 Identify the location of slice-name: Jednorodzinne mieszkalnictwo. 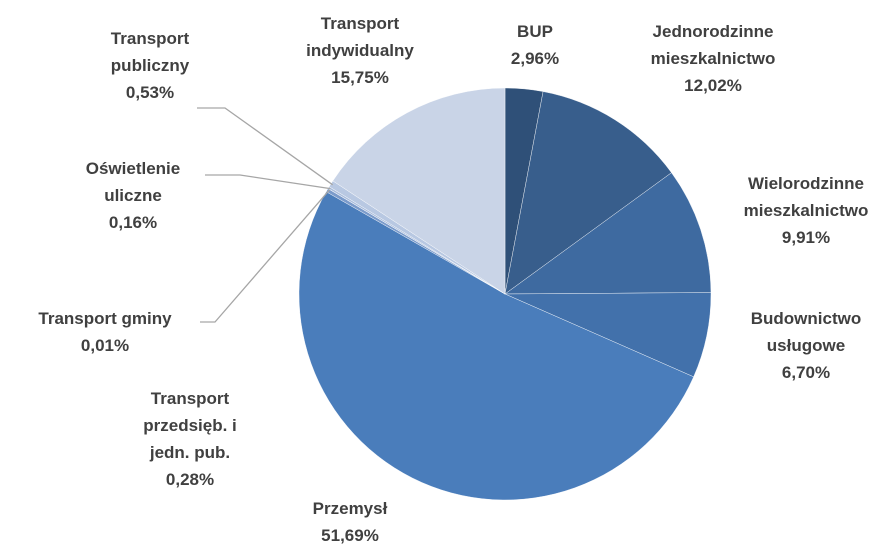
(713, 45).